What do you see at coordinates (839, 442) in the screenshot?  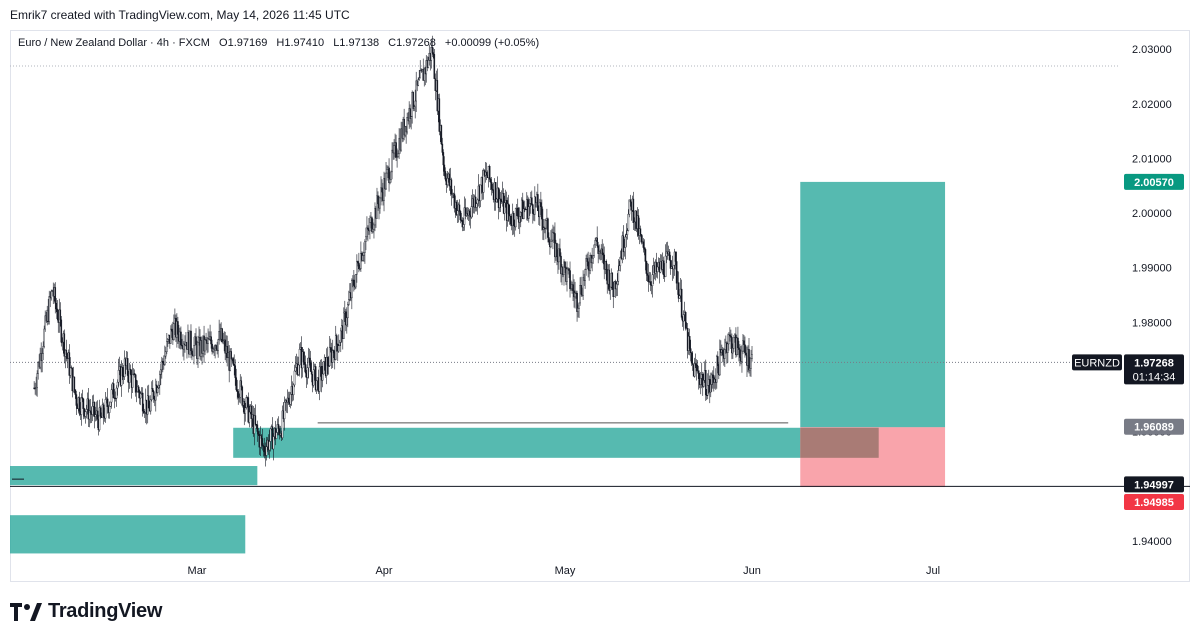 I see `position-overlap-zone` at bounding box center [839, 442].